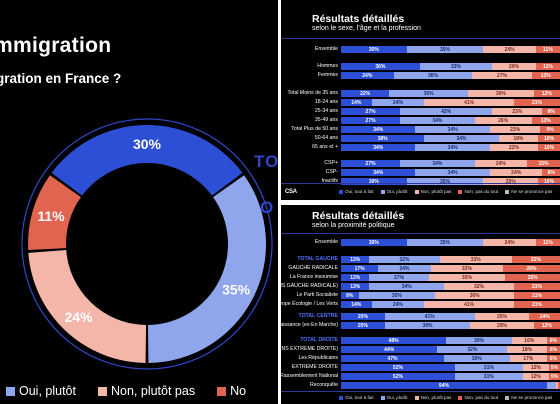 The height and width of the screenshot is (404, 560). What do you see at coordinates (309, 325) in the screenshot?
I see `row-label: Renaissance (ex-En Marche)` at bounding box center [309, 325].